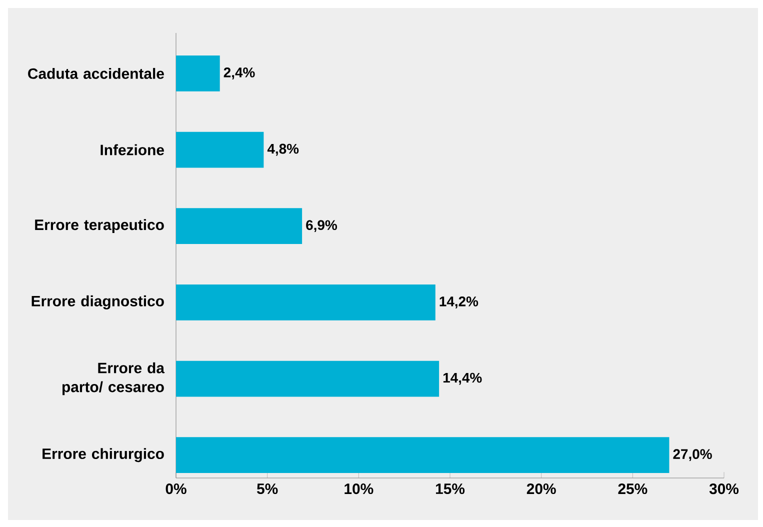 This screenshot has width=763, height=527. I want to click on y-tick-label: Errore diagnostico, so click(98, 302).